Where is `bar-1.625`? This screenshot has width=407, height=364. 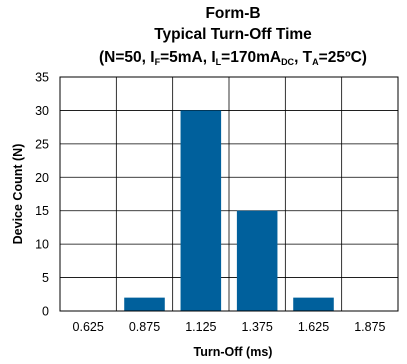
bar-1.625 is located at coordinates (313, 304).